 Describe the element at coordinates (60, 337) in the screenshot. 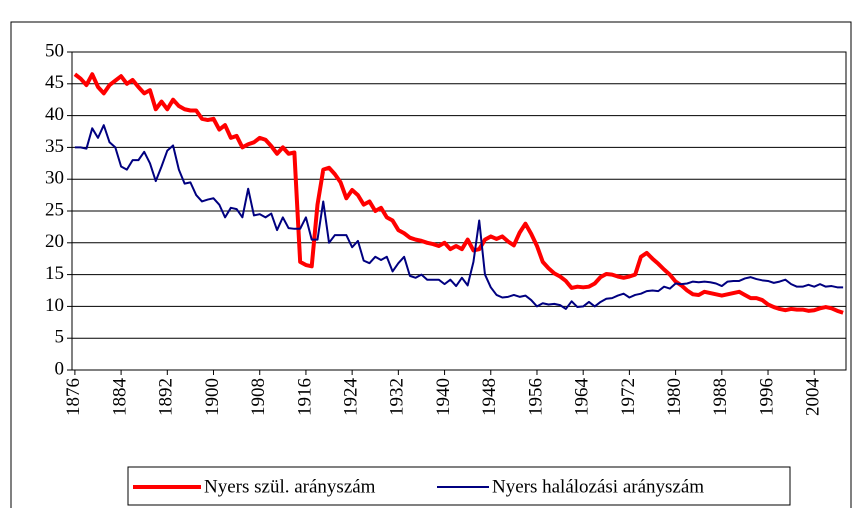

I see `y-tick-label: 5` at that location.